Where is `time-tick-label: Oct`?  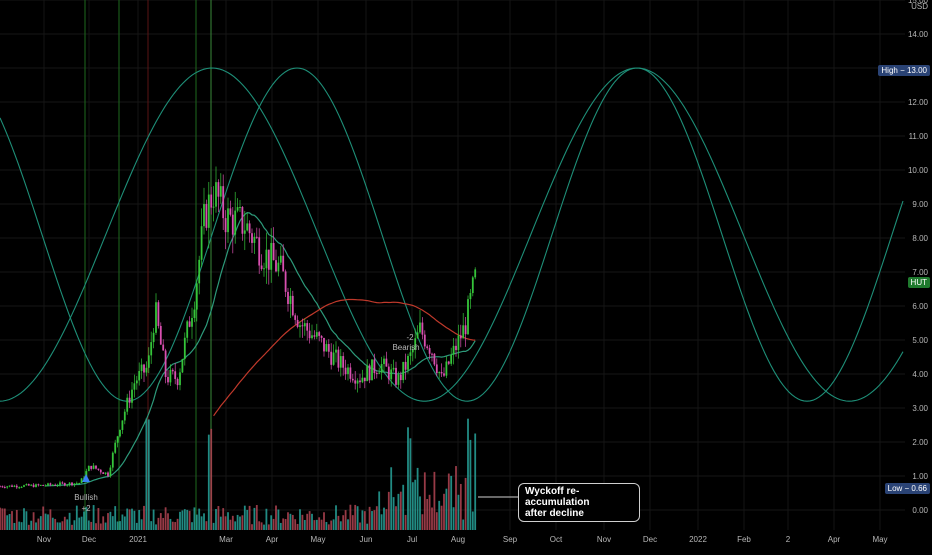
time-tick-label: Oct is located at coordinates (556, 539).